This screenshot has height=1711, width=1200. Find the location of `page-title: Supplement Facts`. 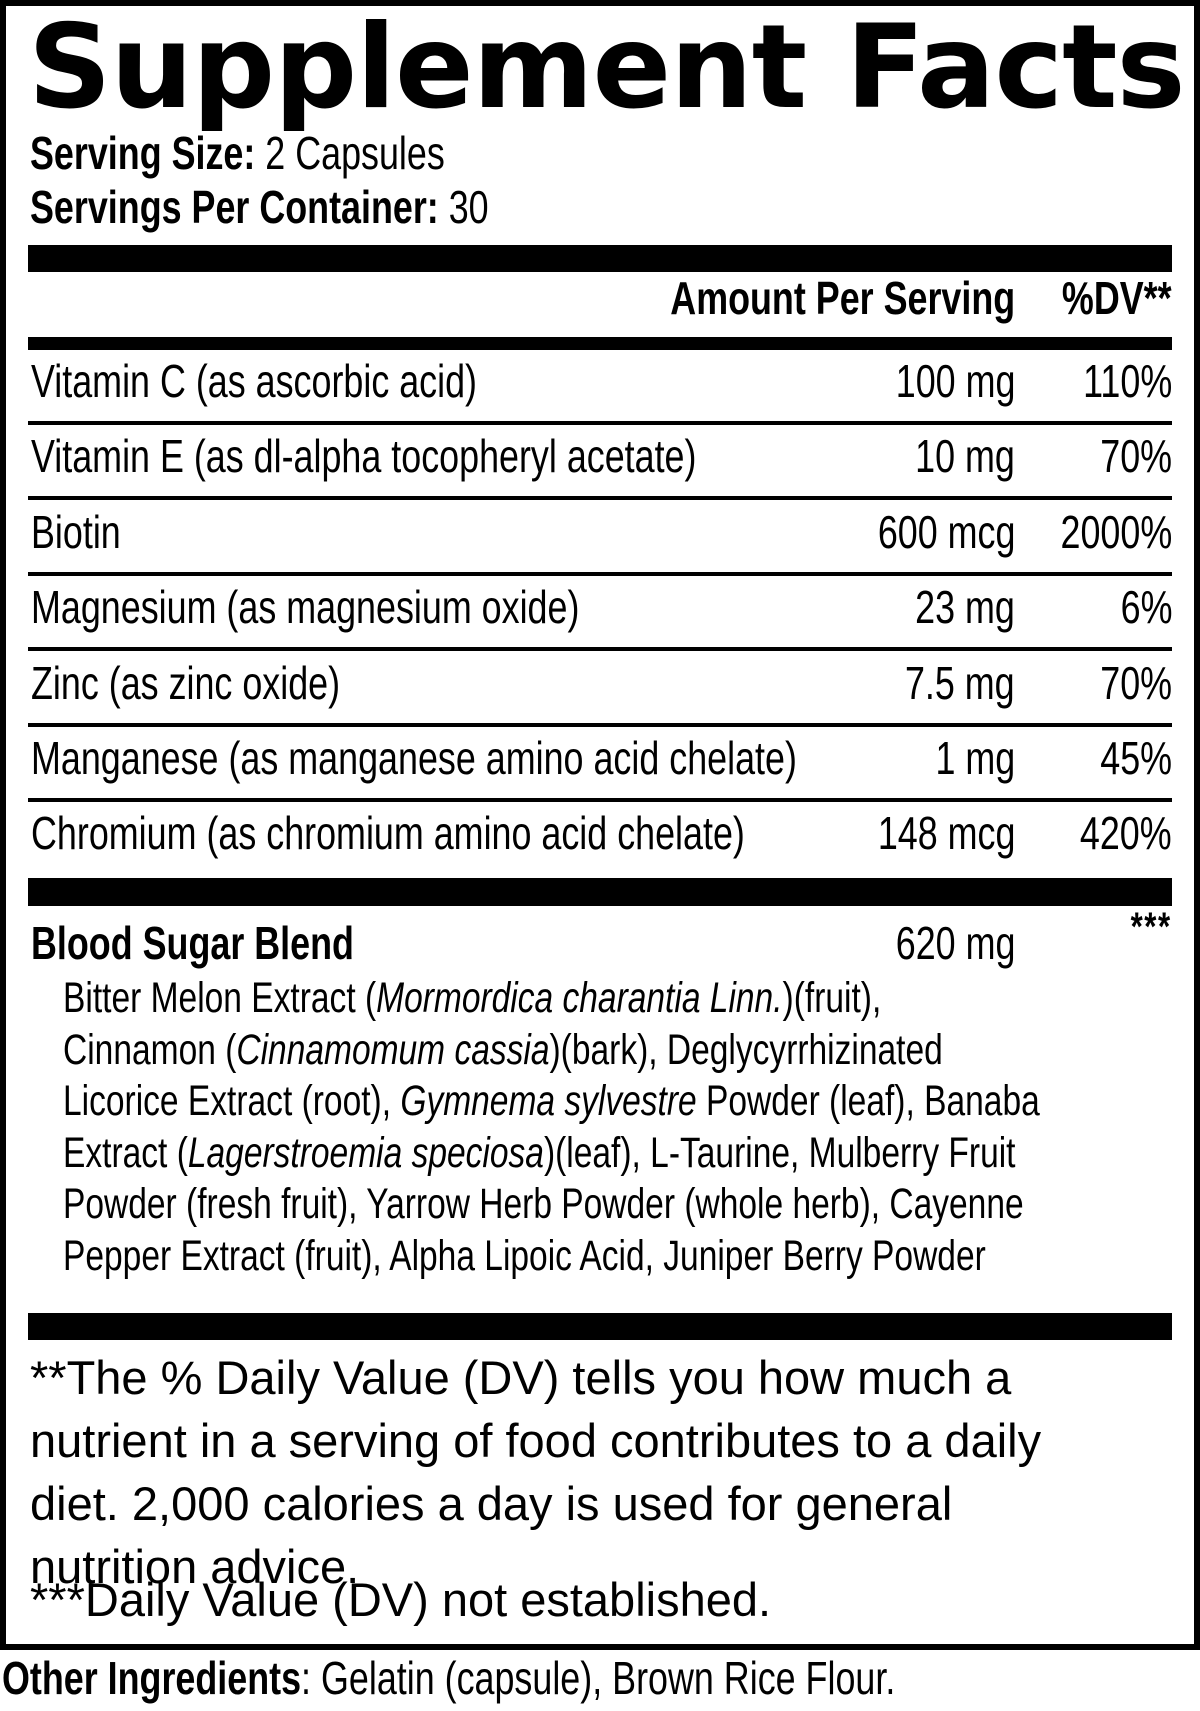

page-title: Supplement Facts is located at coordinates (607, 68).